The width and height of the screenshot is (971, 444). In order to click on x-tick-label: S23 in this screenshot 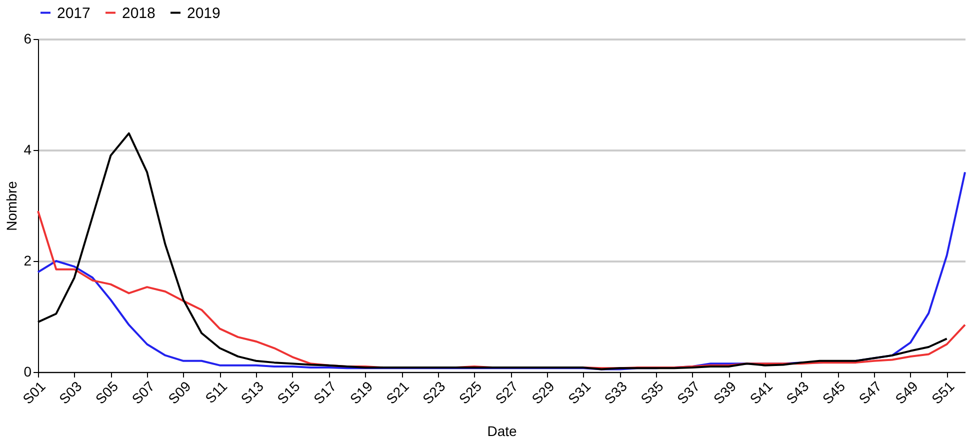, I will do `click(433, 393)`.